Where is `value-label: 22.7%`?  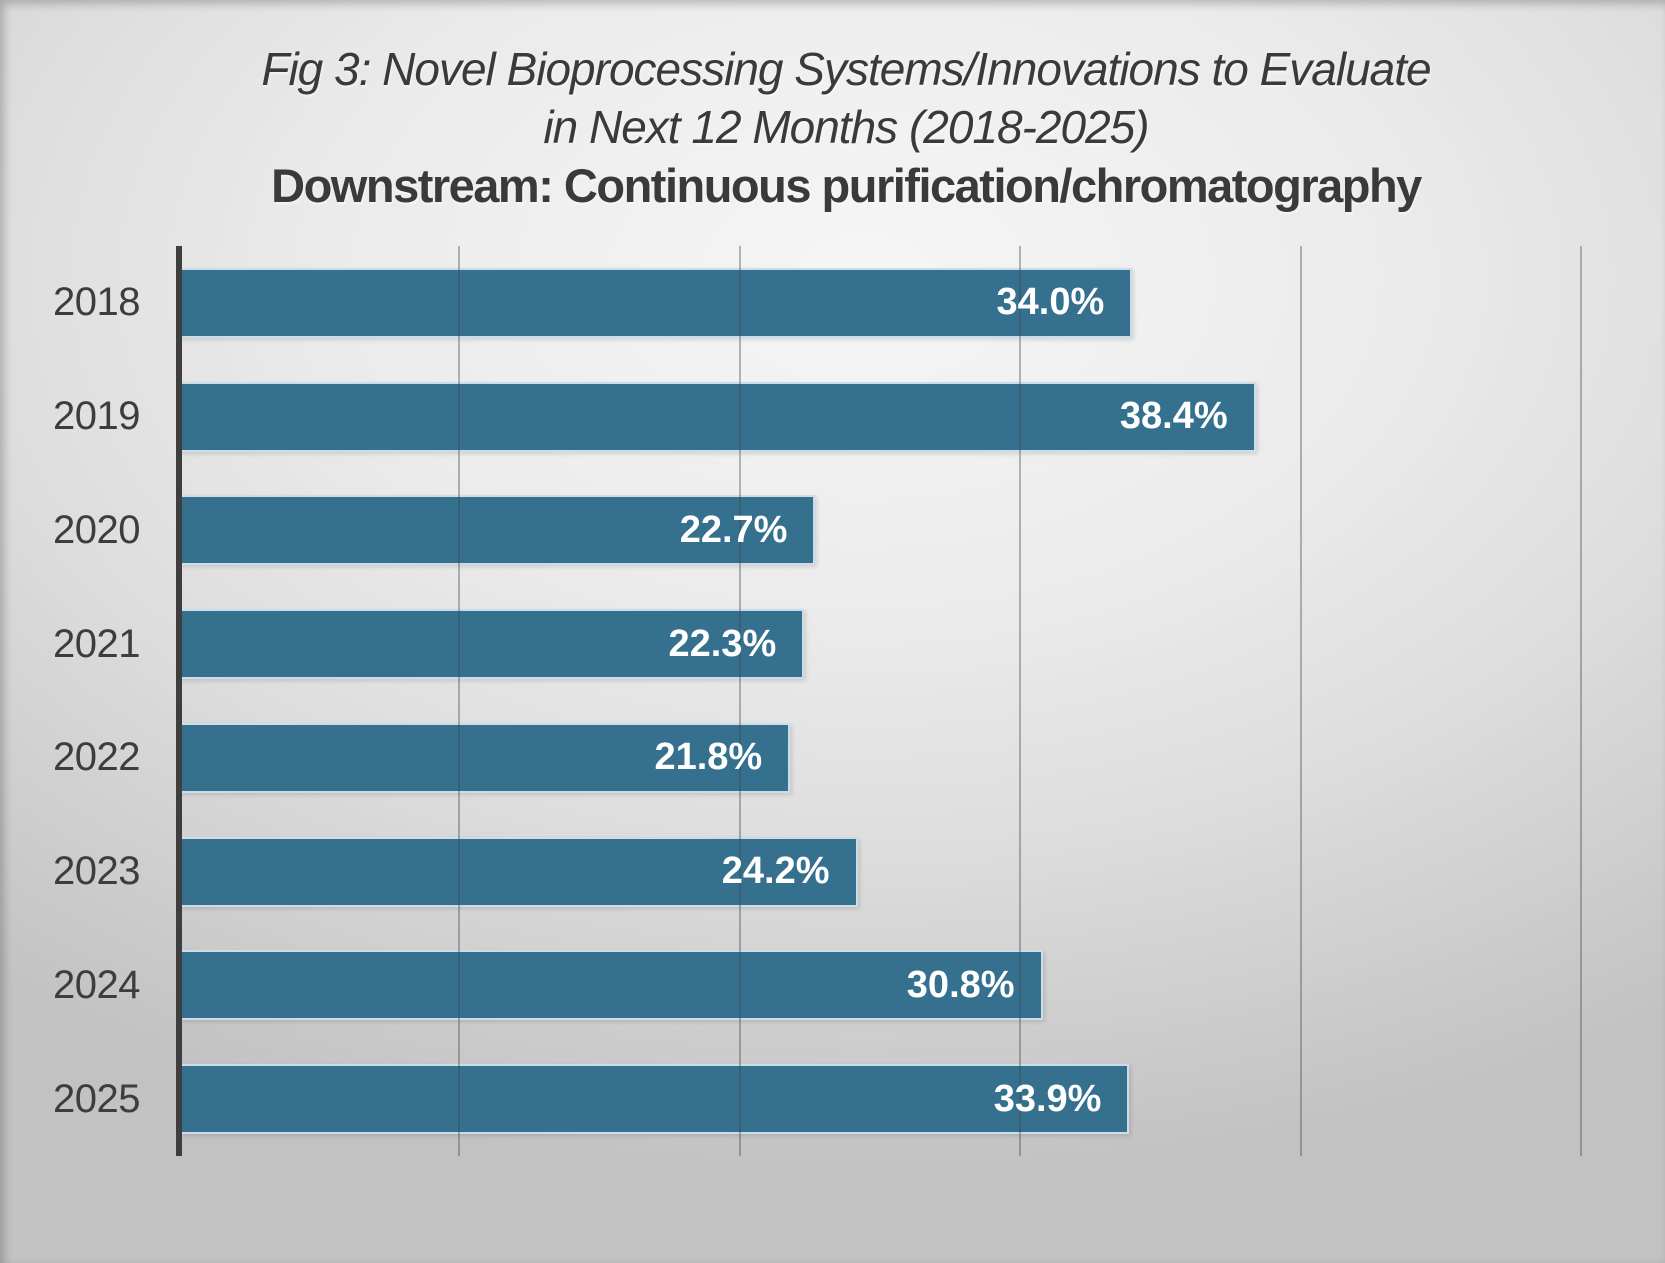 value-label: 22.7% is located at coordinates (733, 529).